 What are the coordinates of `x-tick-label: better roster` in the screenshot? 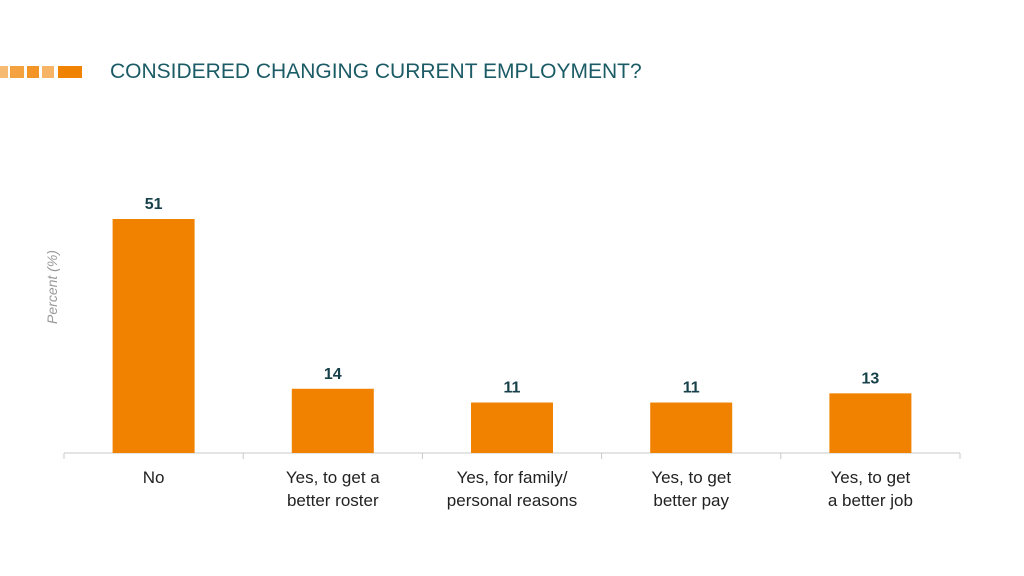 It's located at (333, 500).